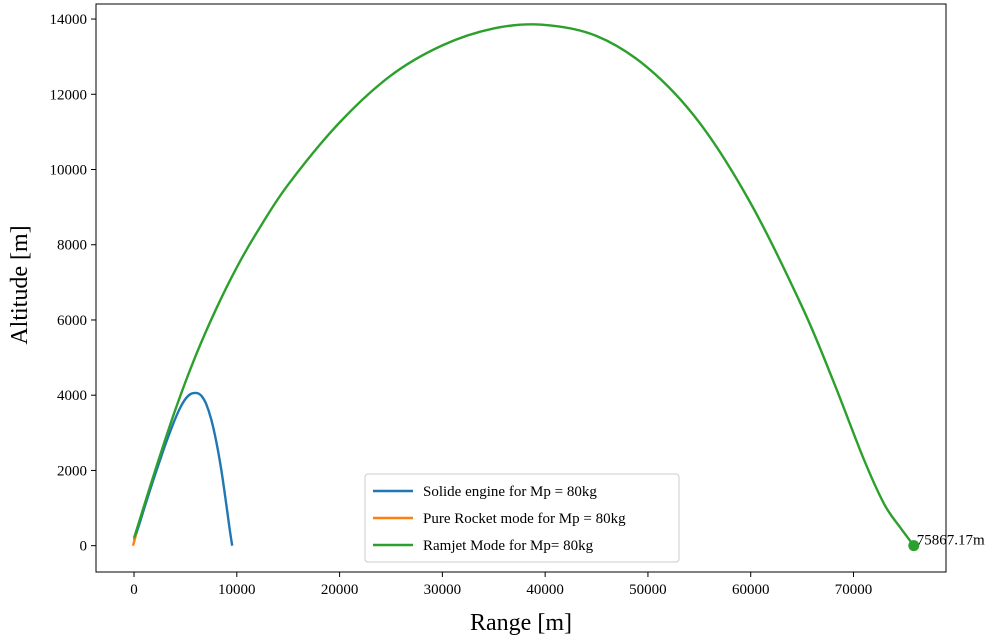  Describe the element at coordinates (751, 590) in the screenshot. I see `x-tick-label: 60000` at that location.